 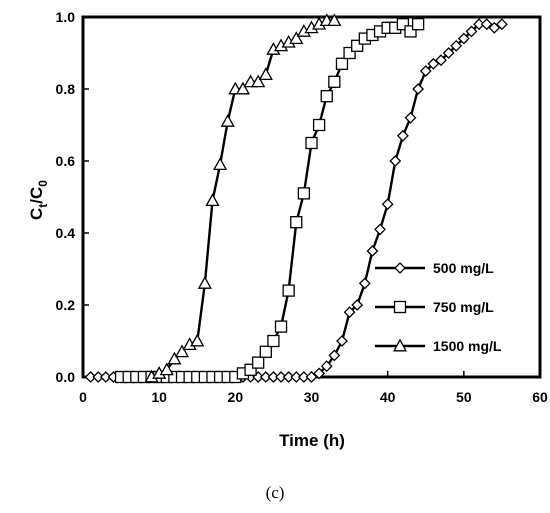 I want to click on figure-caption: (c), so click(x=275, y=492).